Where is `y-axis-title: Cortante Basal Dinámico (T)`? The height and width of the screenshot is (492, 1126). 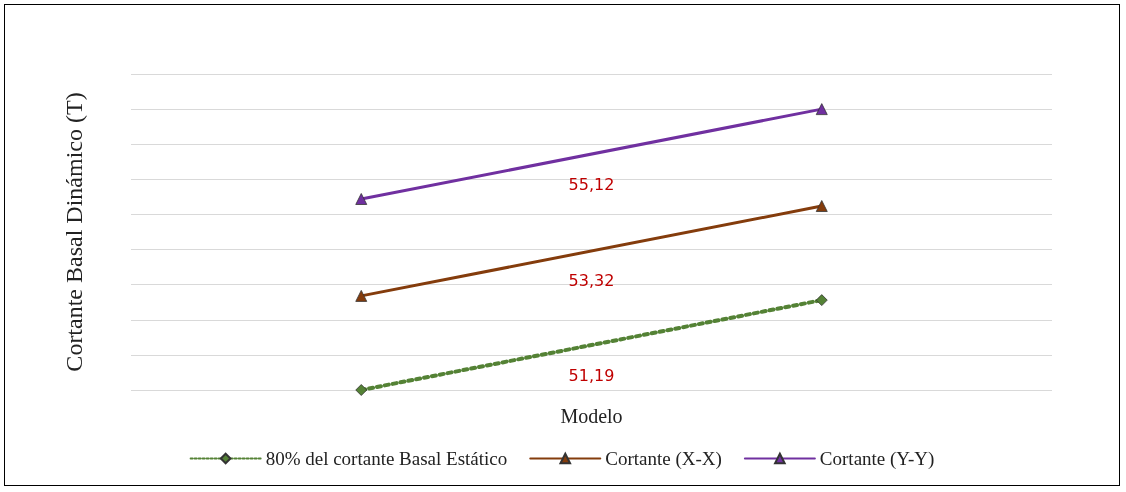
y-axis-title: Cortante Basal Dinámico (T) is located at coordinates (74, 232).